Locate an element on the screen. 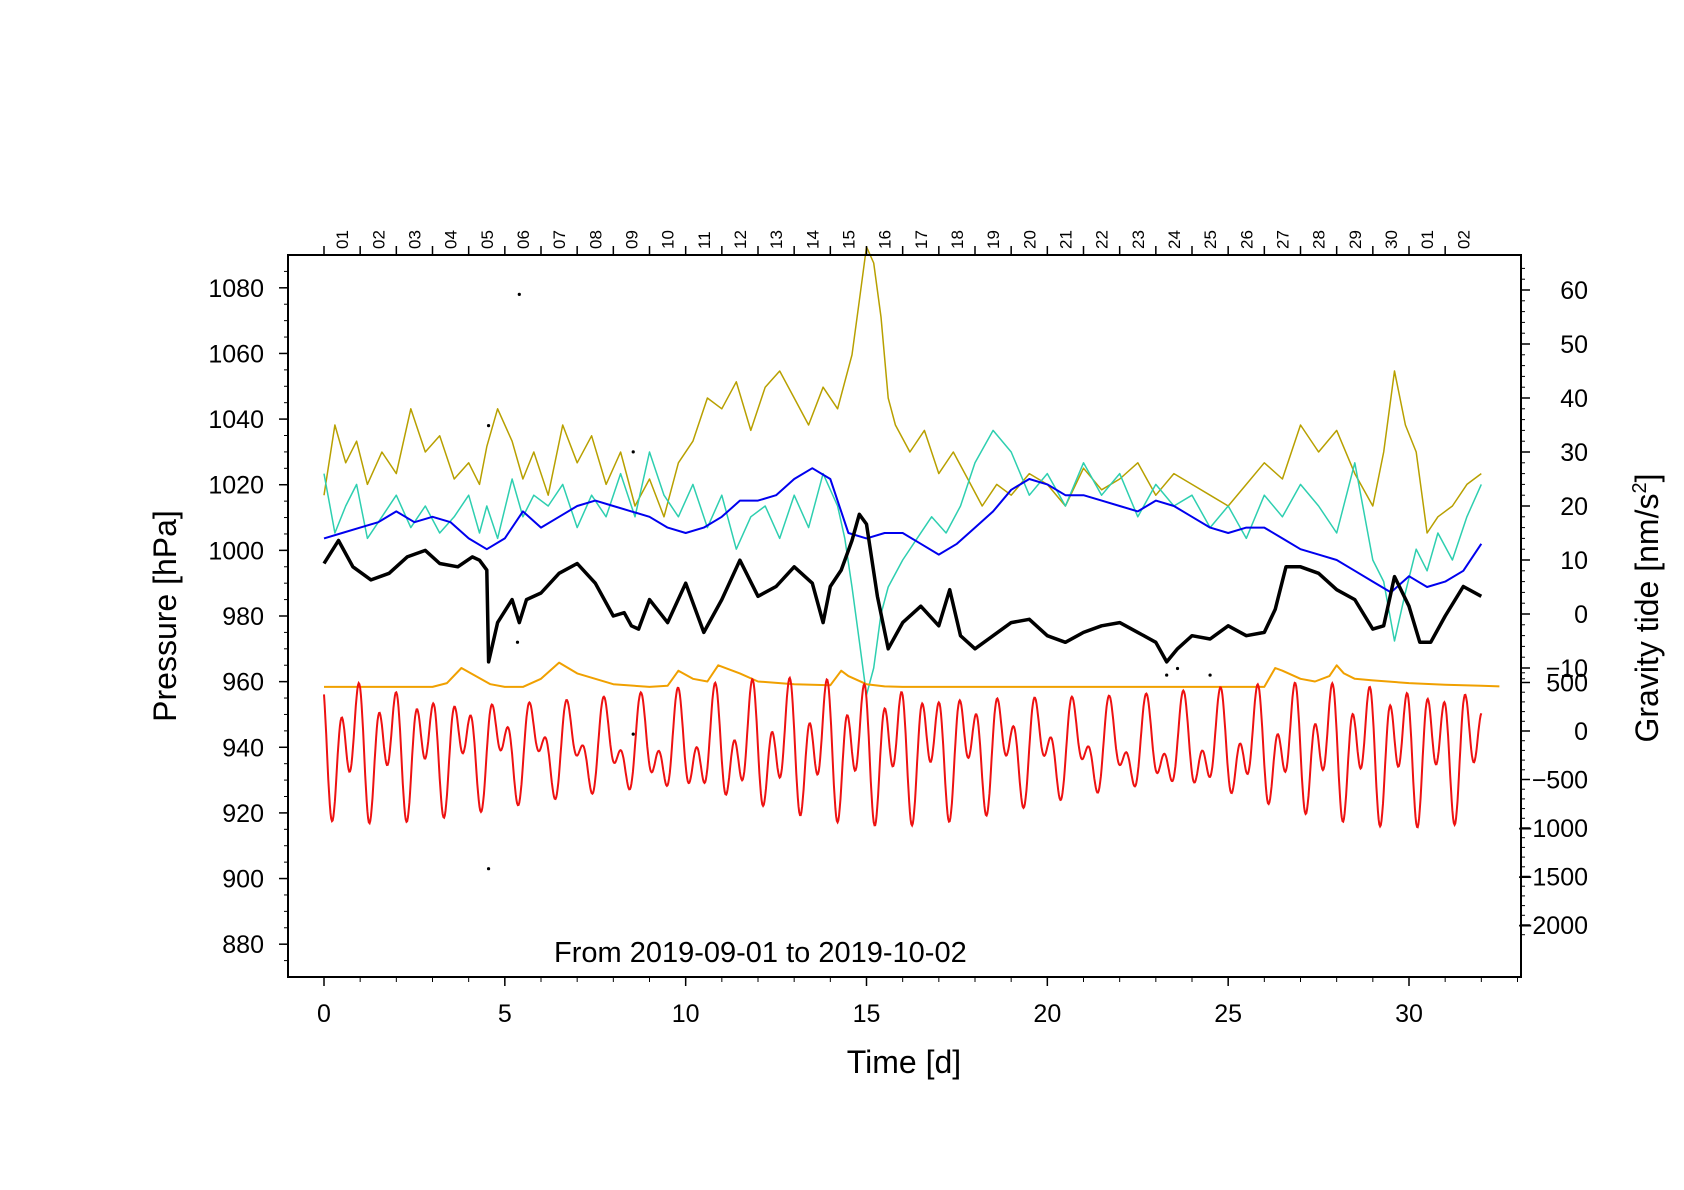 The image size is (1684, 1190). day-label: 15 is located at coordinates (848, 239).